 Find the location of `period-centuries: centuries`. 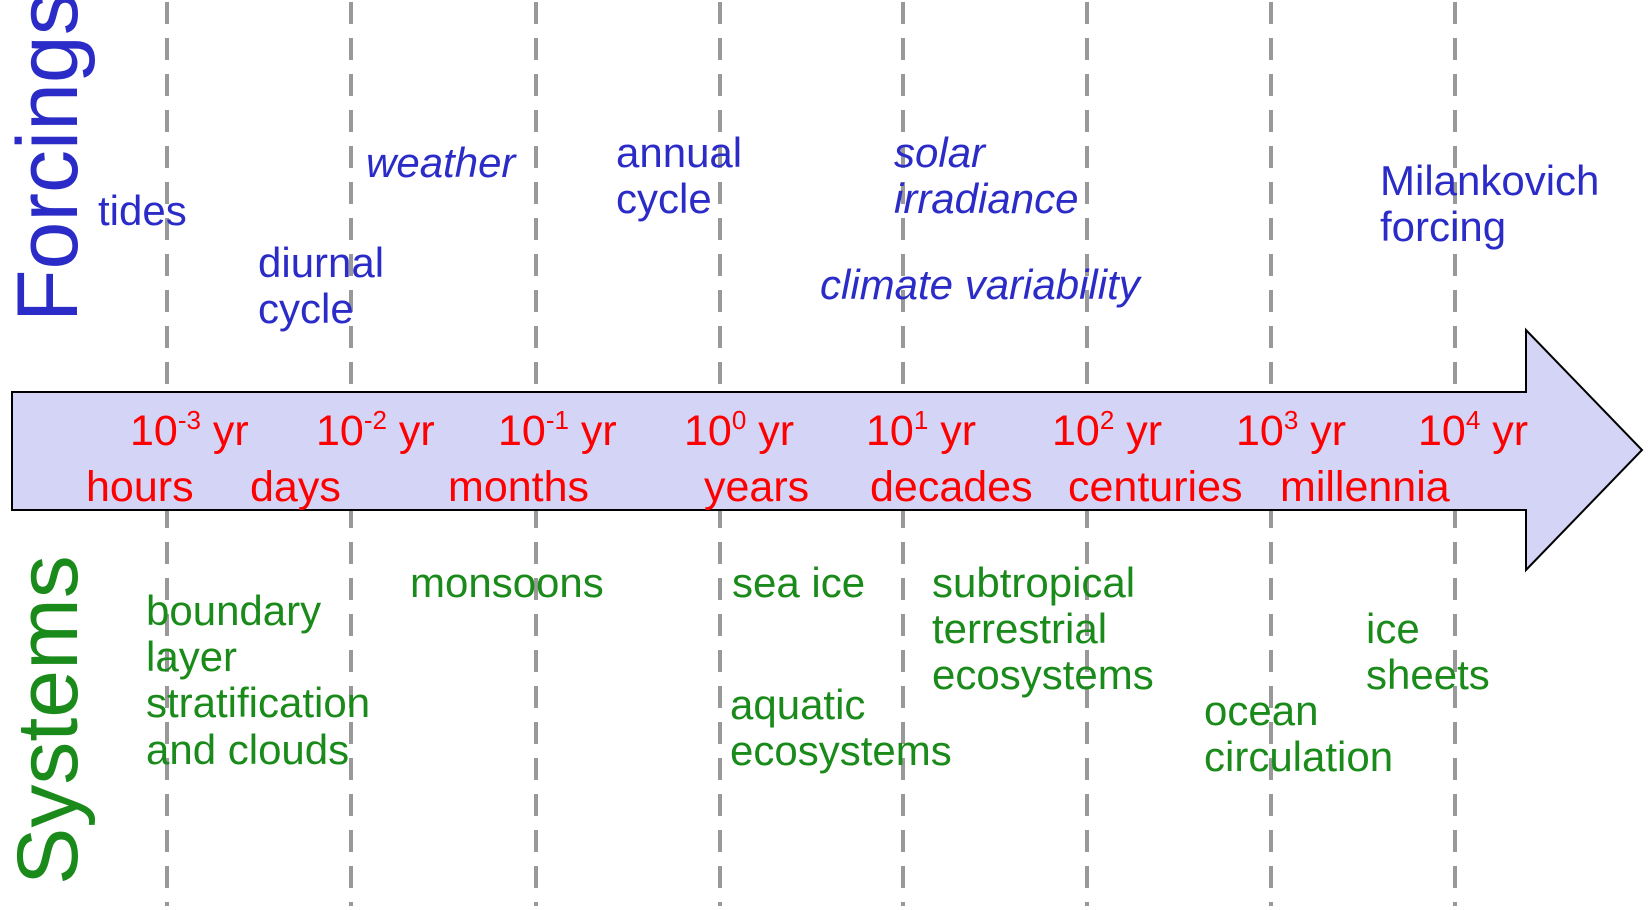

period-centuries: centuries is located at coordinates (1155, 487).